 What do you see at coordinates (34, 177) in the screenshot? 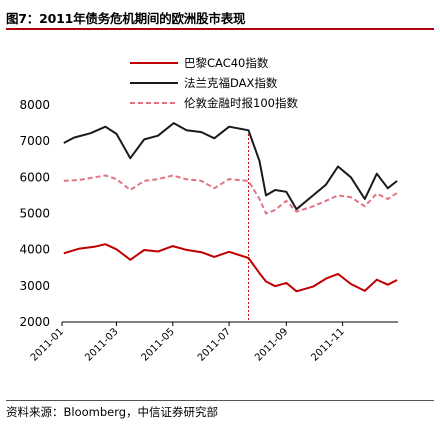
I see `y-tick-label: 6000` at bounding box center [34, 177].